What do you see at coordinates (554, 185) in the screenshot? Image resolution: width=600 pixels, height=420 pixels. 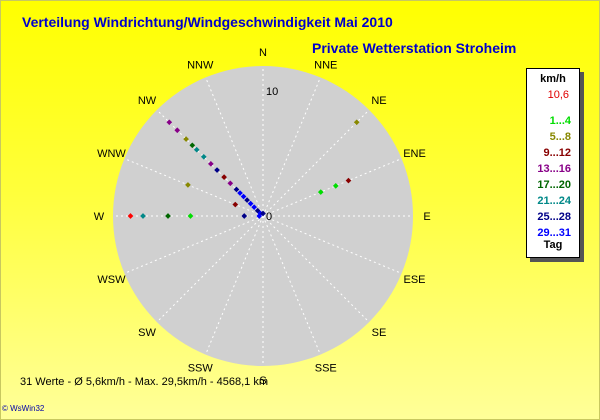 I see `legend-item: 17...20` at bounding box center [554, 185].